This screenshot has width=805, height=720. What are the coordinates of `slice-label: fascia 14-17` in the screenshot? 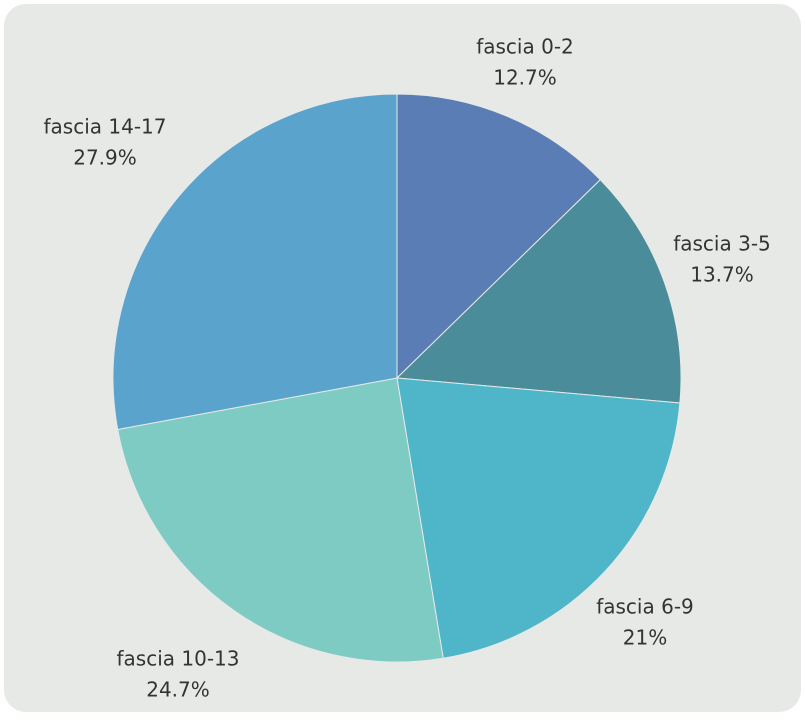 It's located at (105, 127).